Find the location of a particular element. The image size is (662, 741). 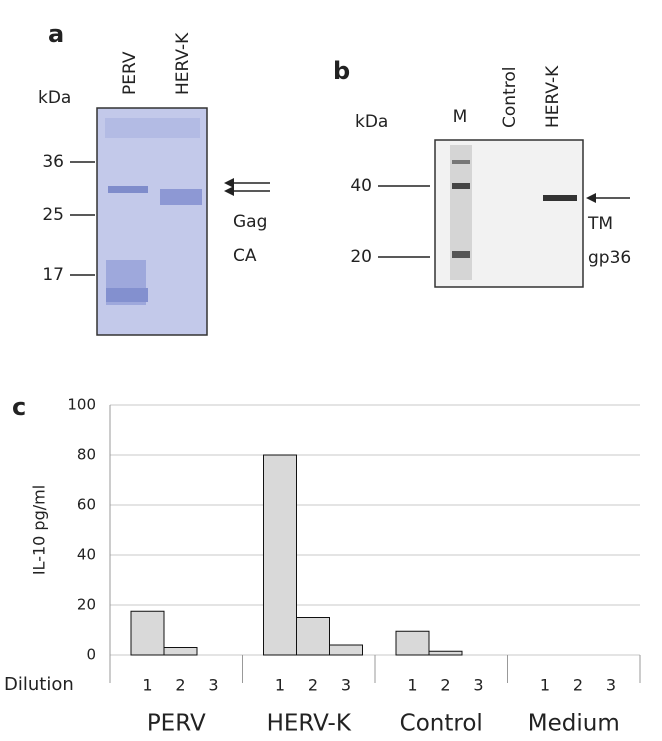

lane-label: Control is located at coordinates (510, 97).